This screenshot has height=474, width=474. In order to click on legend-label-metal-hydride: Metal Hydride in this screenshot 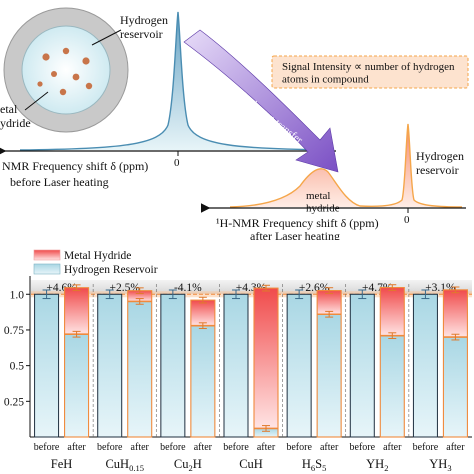, I will do `click(97, 256)`.